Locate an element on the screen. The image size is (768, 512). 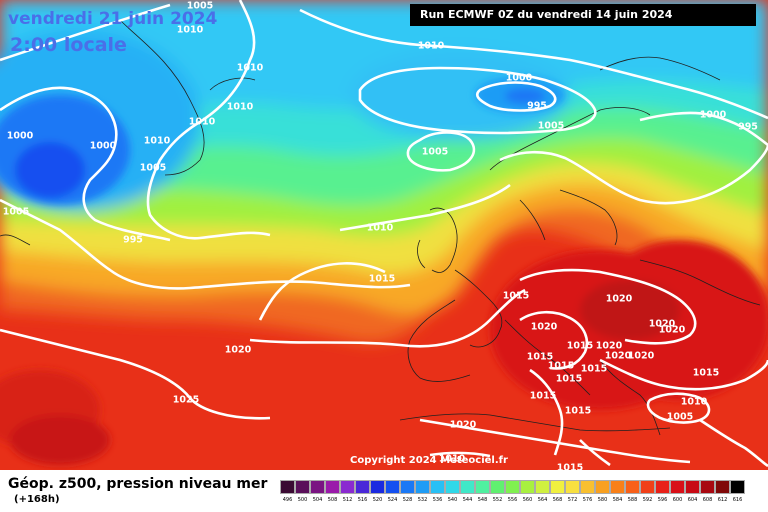
scale-tick-label: 556 is located at coordinates (512, 500).